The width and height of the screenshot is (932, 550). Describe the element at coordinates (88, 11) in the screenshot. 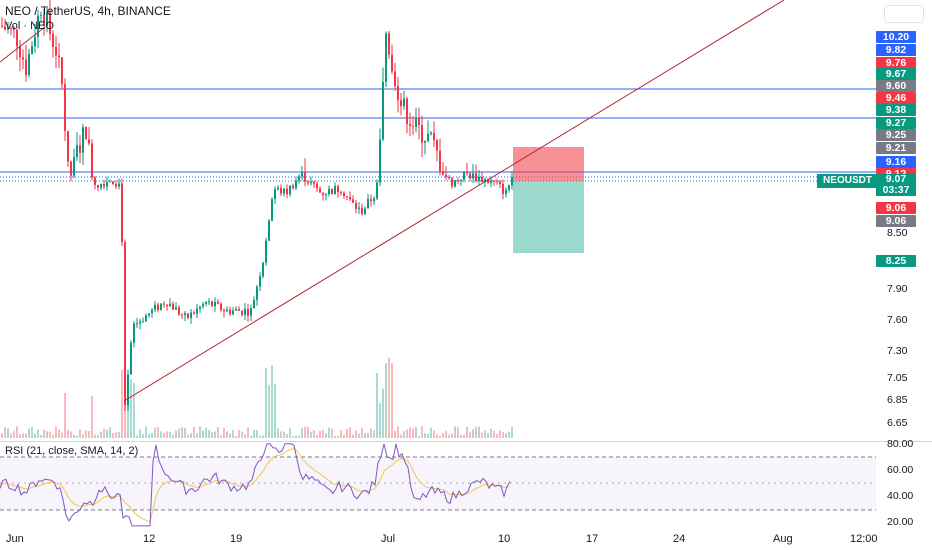

I see `symbol-title: NEO / TetherUS, 4h, BINANCE` at that location.